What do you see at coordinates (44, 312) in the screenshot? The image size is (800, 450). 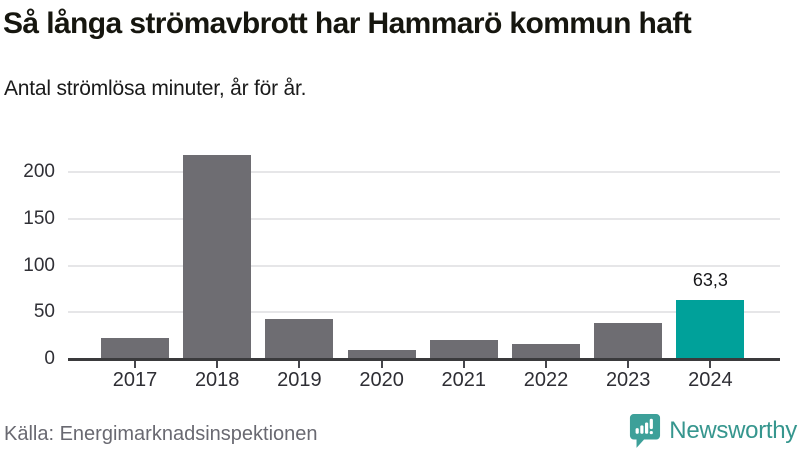 I see `y-axis-label: 50` at bounding box center [44, 312].